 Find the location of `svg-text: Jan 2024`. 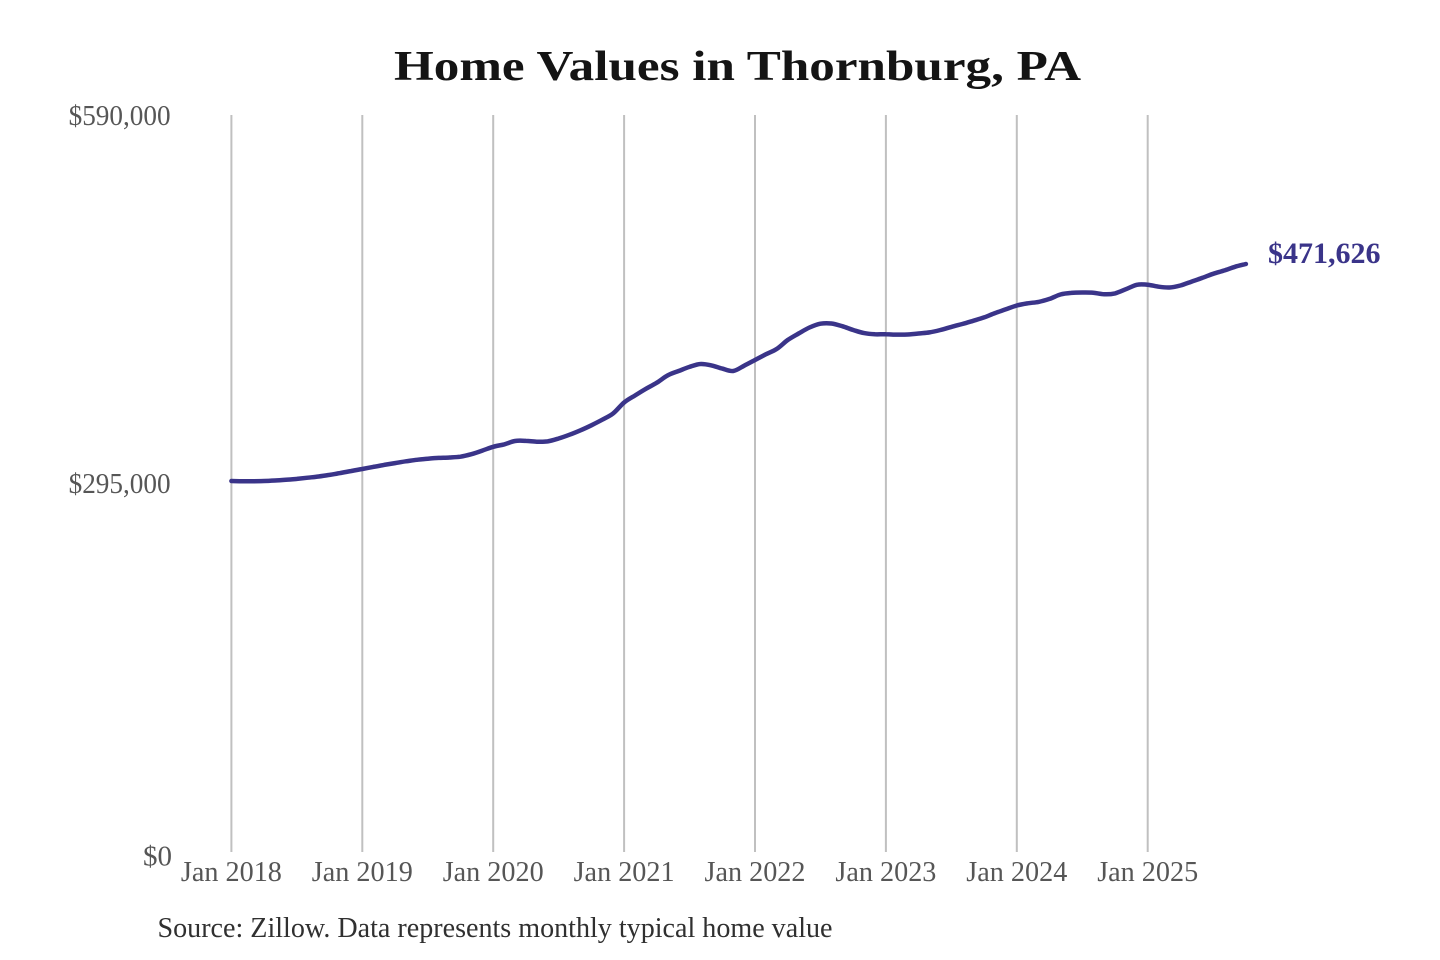

svg-text: Jan 2024 is located at coordinates (1016, 872).